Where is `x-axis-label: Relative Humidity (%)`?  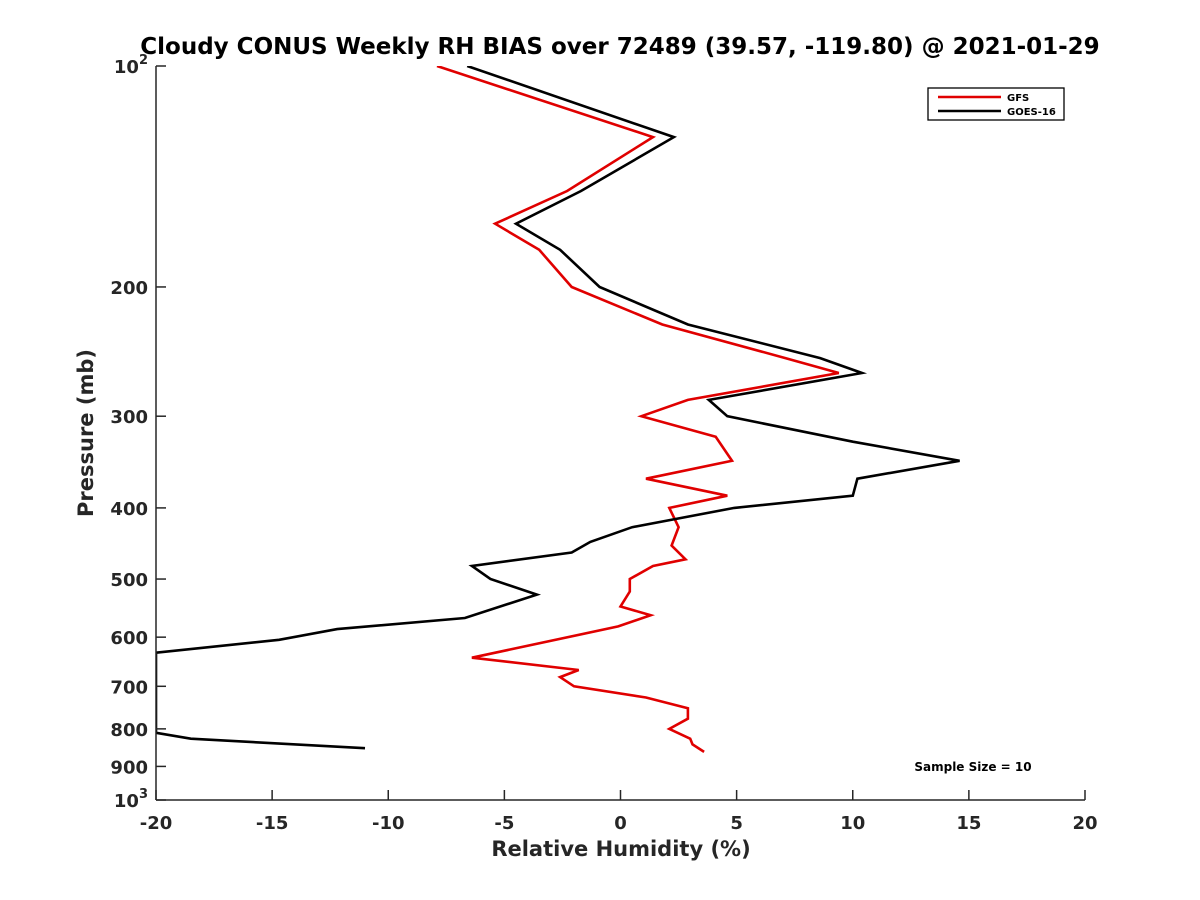
x-axis-label: Relative Humidity (%) is located at coordinates (620, 849).